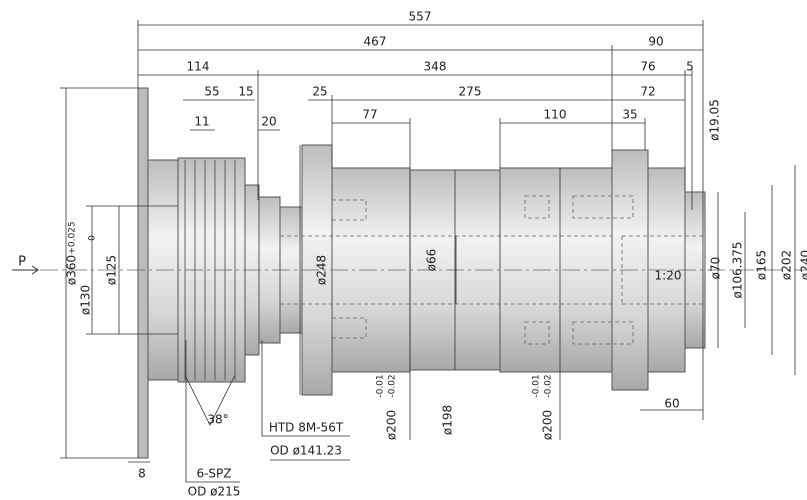 This screenshot has width=807, height=500. Describe the element at coordinates (435, 67) in the screenshot. I see `dimension-label: 348` at that location.